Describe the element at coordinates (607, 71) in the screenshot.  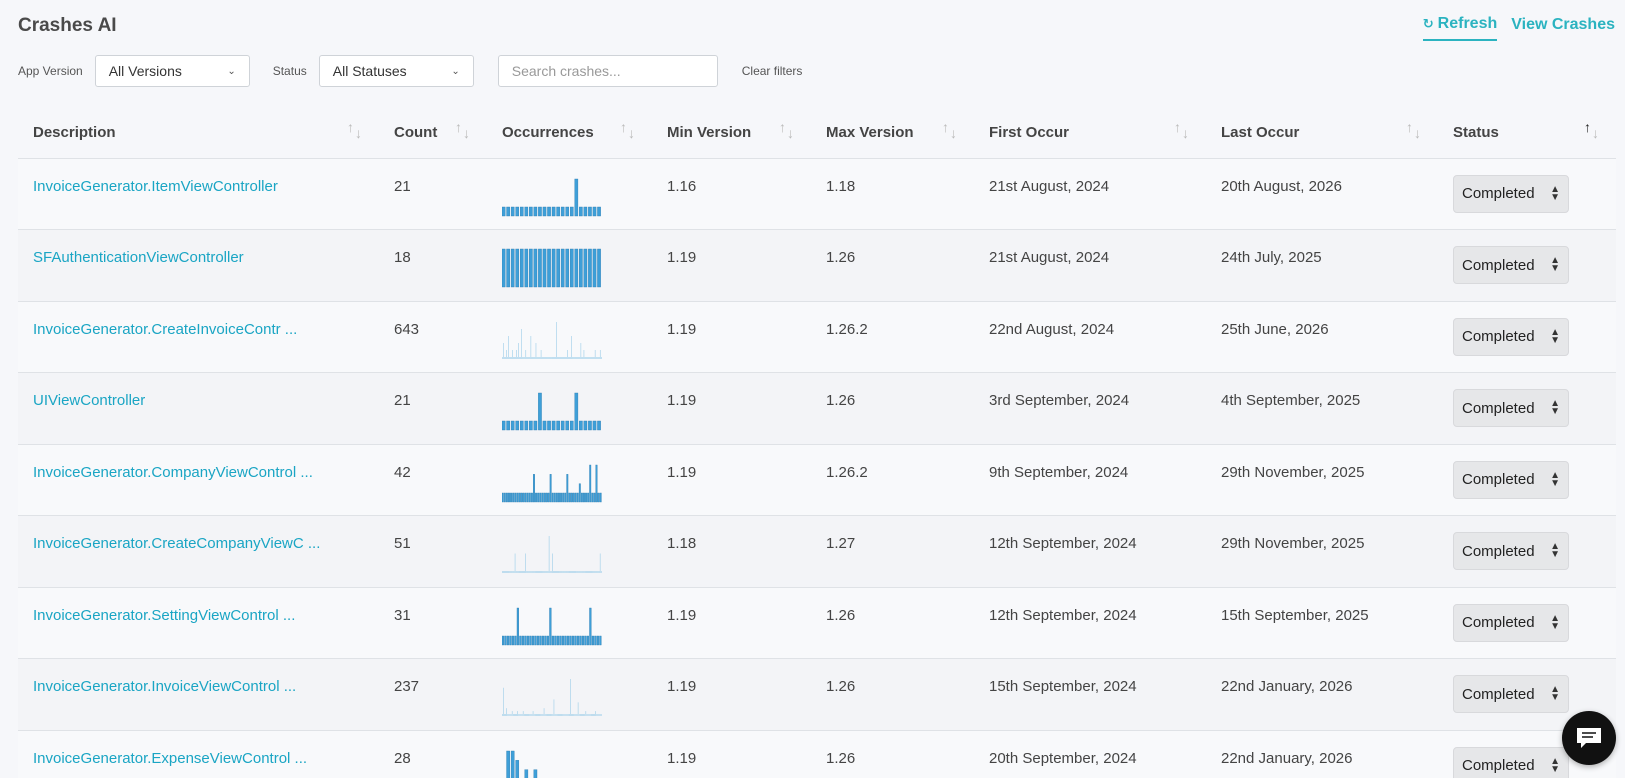
I see `search-input` at that location.